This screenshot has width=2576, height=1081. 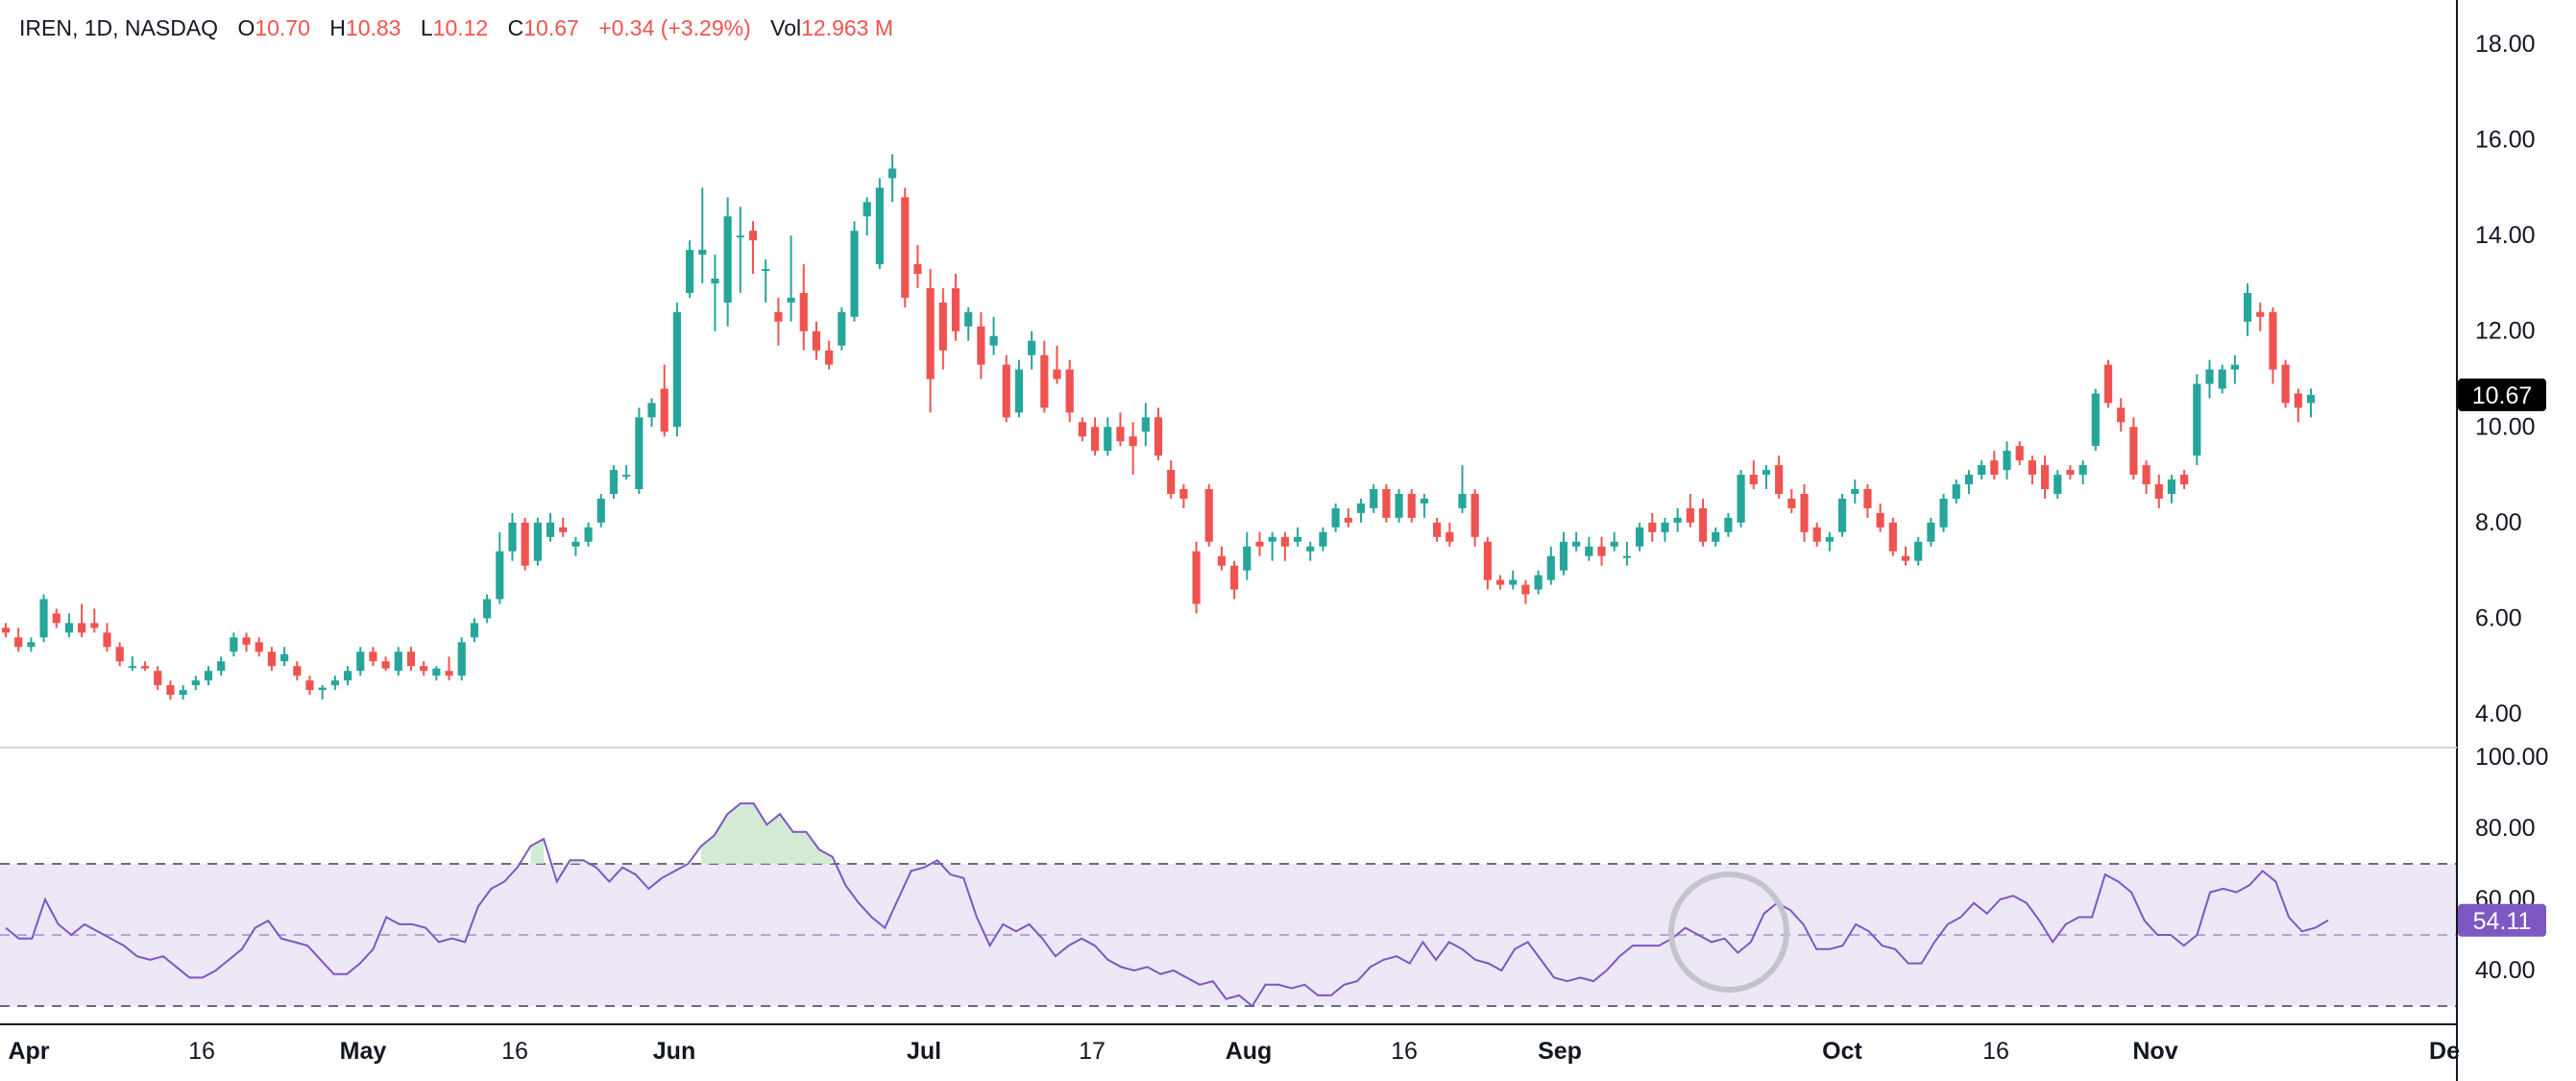 I want to click on price-tick-label: 4.00, so click(x=2499, y=713).